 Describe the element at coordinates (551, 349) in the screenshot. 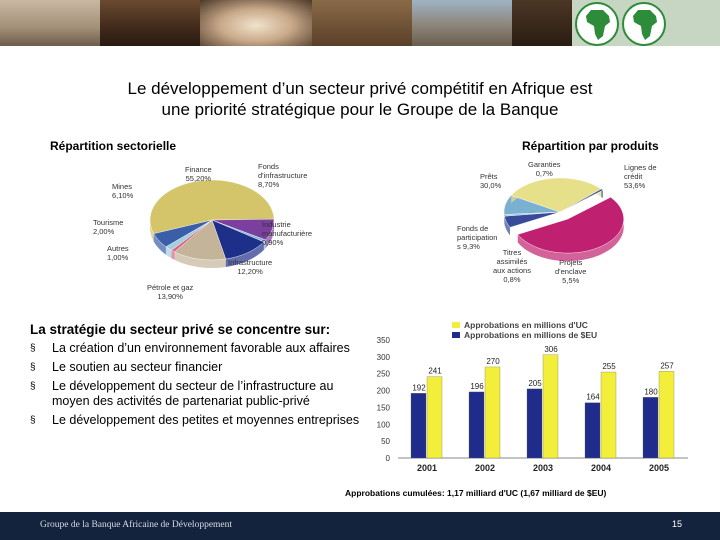

I see `bar-value-label: 306` at that location.